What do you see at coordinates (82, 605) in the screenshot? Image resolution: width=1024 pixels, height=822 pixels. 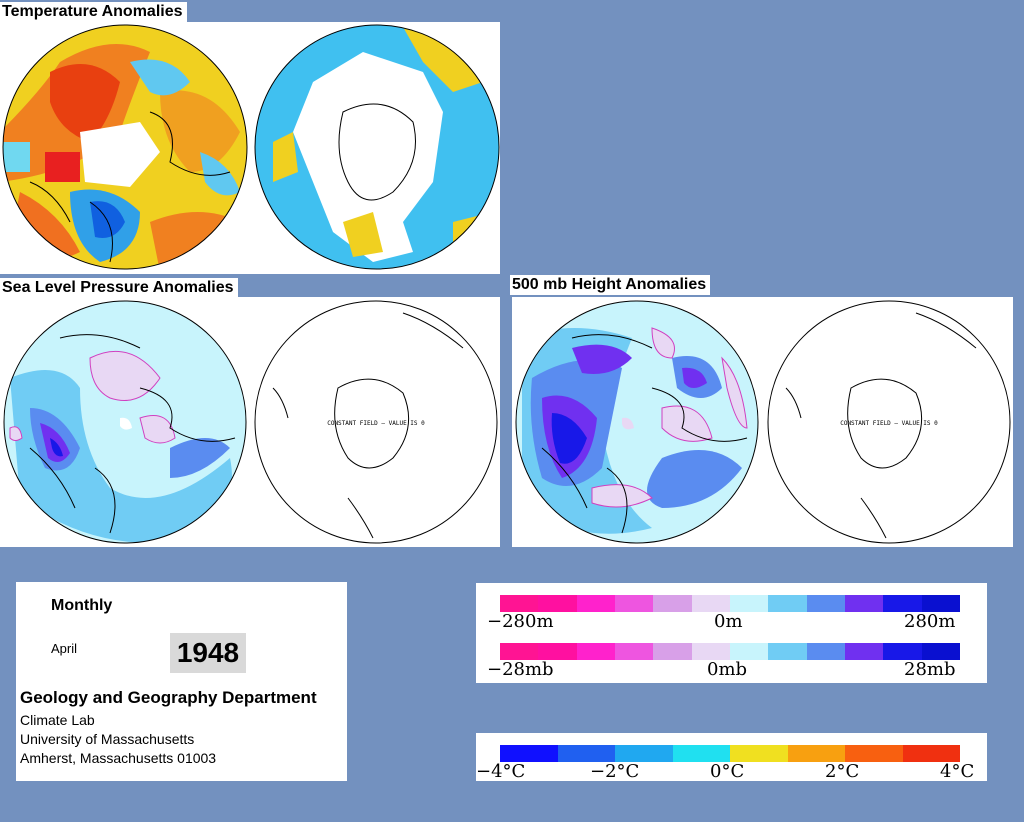 I see `period-label: Monthly` at bounding box center [82, 605].